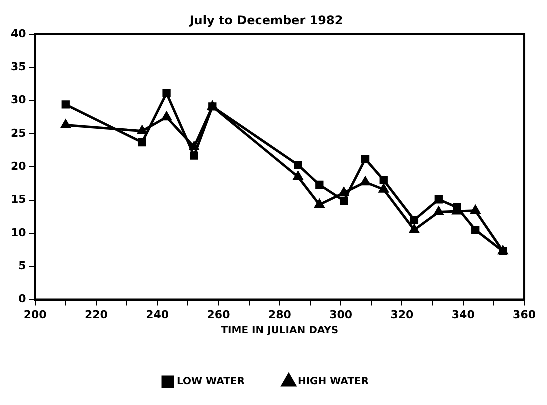  I want to click on x-tick-label: 280, so click(280, 315).